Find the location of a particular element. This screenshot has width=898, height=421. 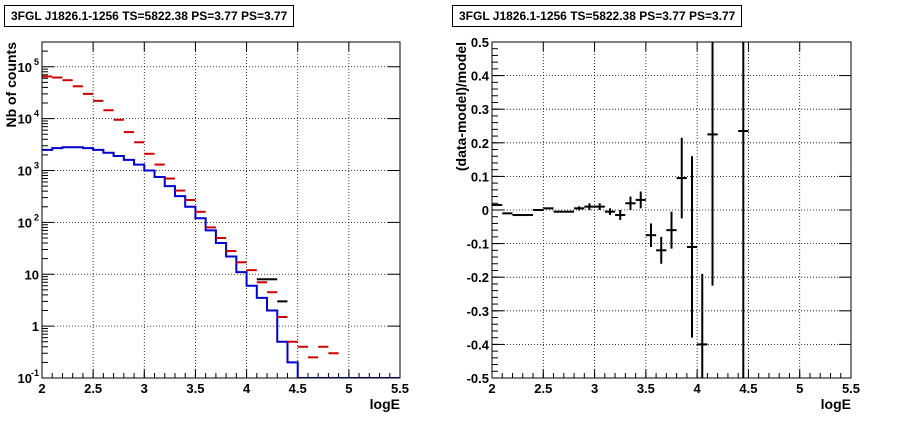

y-tick-label: 0.1 is located at coordinates (480, 176).